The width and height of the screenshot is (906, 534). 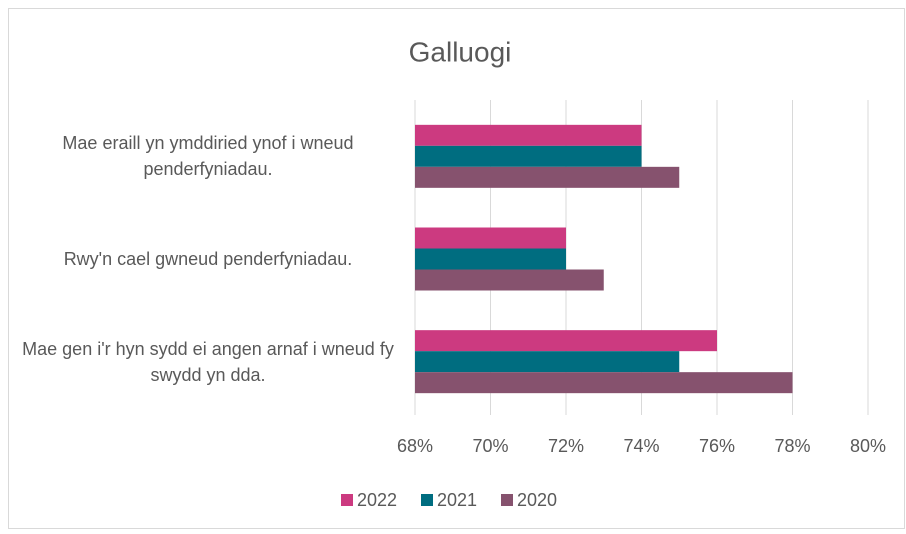 What do you see at coordinates (460, 51) in the screenshot?
I see `chart-title: Galluogi` at bounding box center [460, 51].